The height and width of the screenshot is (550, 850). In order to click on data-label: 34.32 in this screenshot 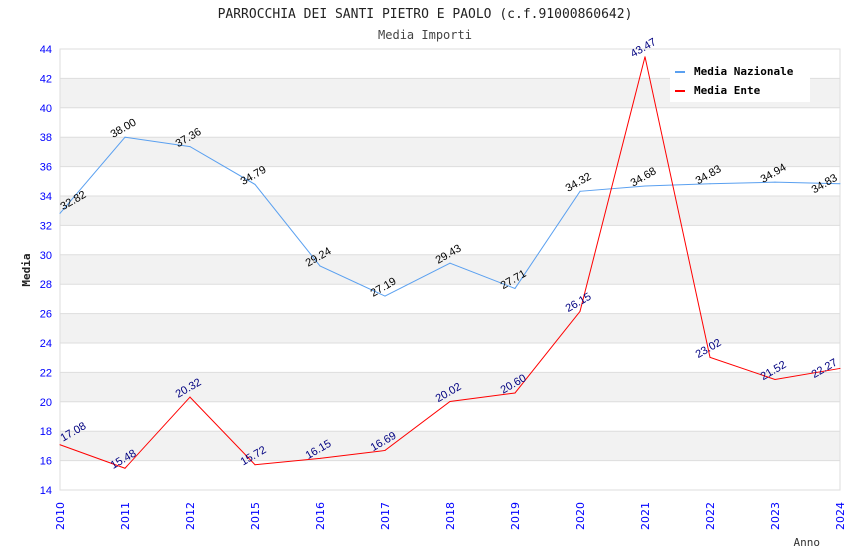, I will do `click(579, 183)`.